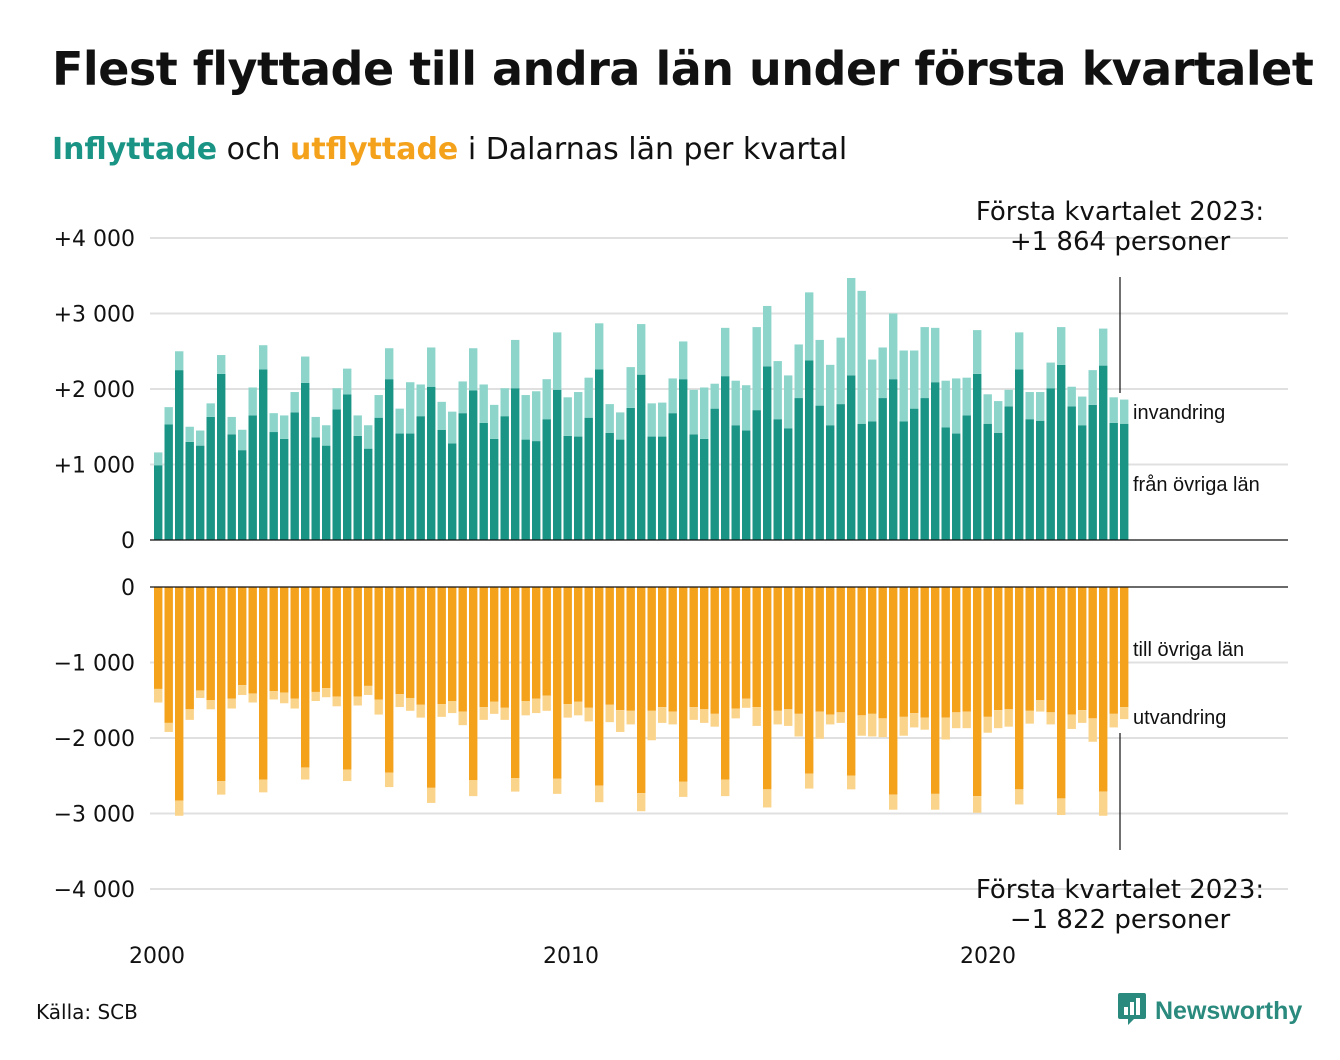 The height and width of the screenshot is (1060, 1340). What do you see at coordinates (157, 956) in the screenshot?
I see `xtick-label: 2000` at bounding box center [157, 956].